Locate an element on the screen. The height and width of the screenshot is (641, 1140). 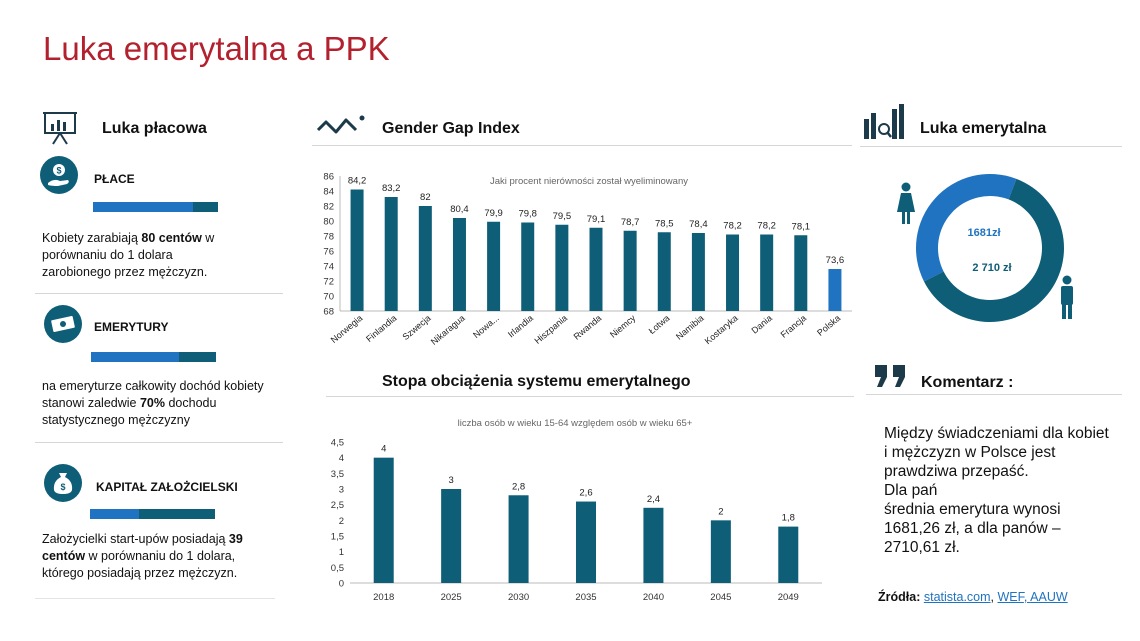
source-link-wef: WEF is located at coordinates (1010, 597).